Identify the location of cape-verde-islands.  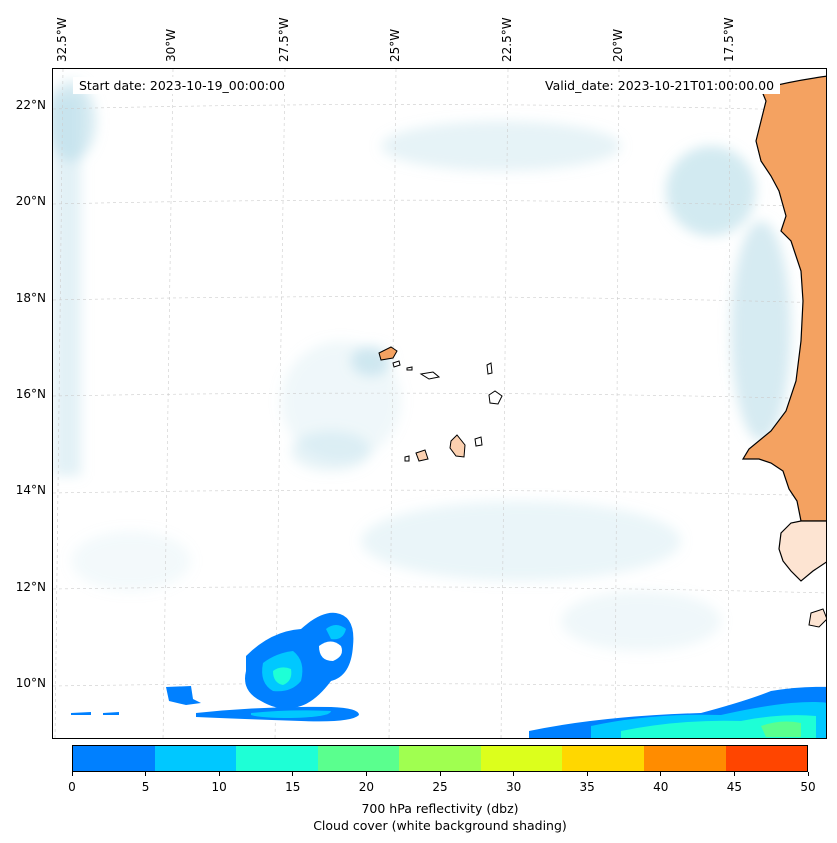
(440, 404).